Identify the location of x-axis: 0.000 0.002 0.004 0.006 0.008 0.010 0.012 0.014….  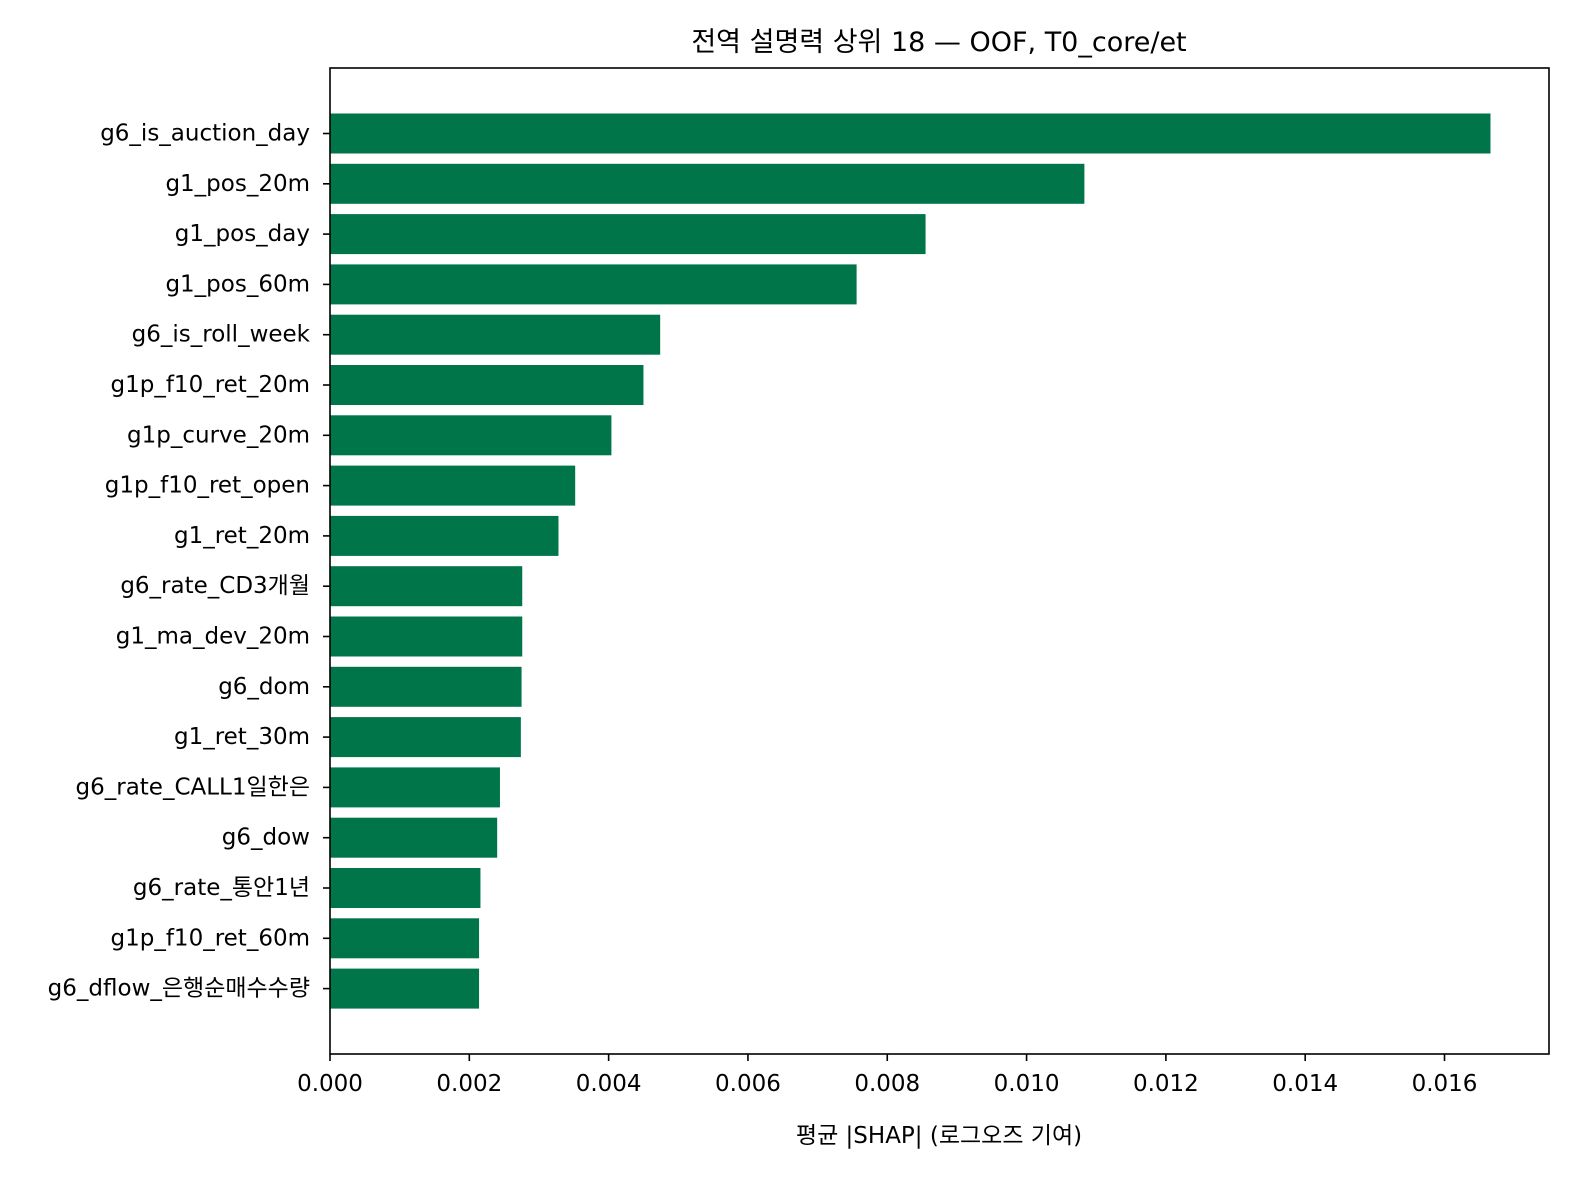
(887, 1075).